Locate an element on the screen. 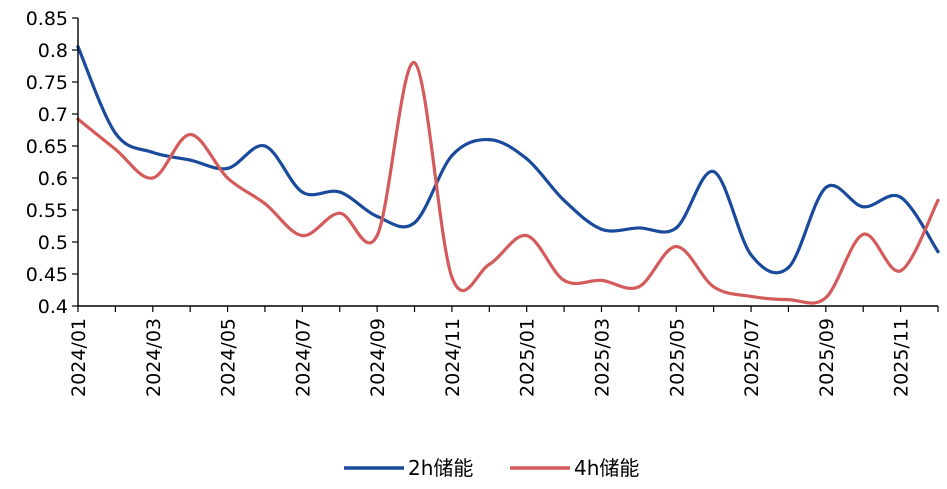 This screenshot has height=489, width=947. y-tick-label: 0.55 is located at coordinates (47, 211).